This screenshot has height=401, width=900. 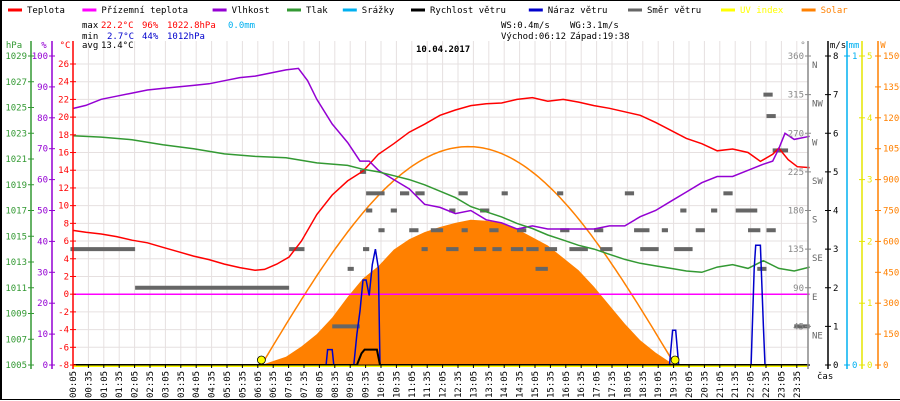 What do you see at coordinates (891, 119) in the screenshot?
I see `solar-tick-label: 1200` at bounding box center [891, 119].